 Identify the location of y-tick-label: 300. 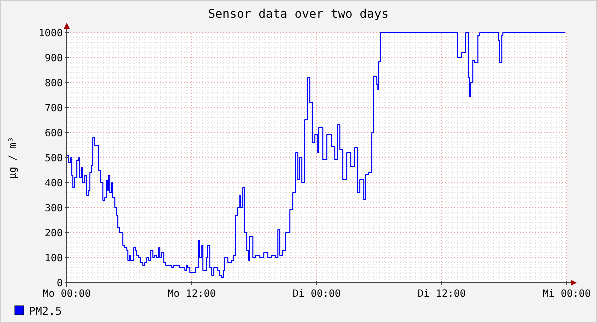
(53, 209).